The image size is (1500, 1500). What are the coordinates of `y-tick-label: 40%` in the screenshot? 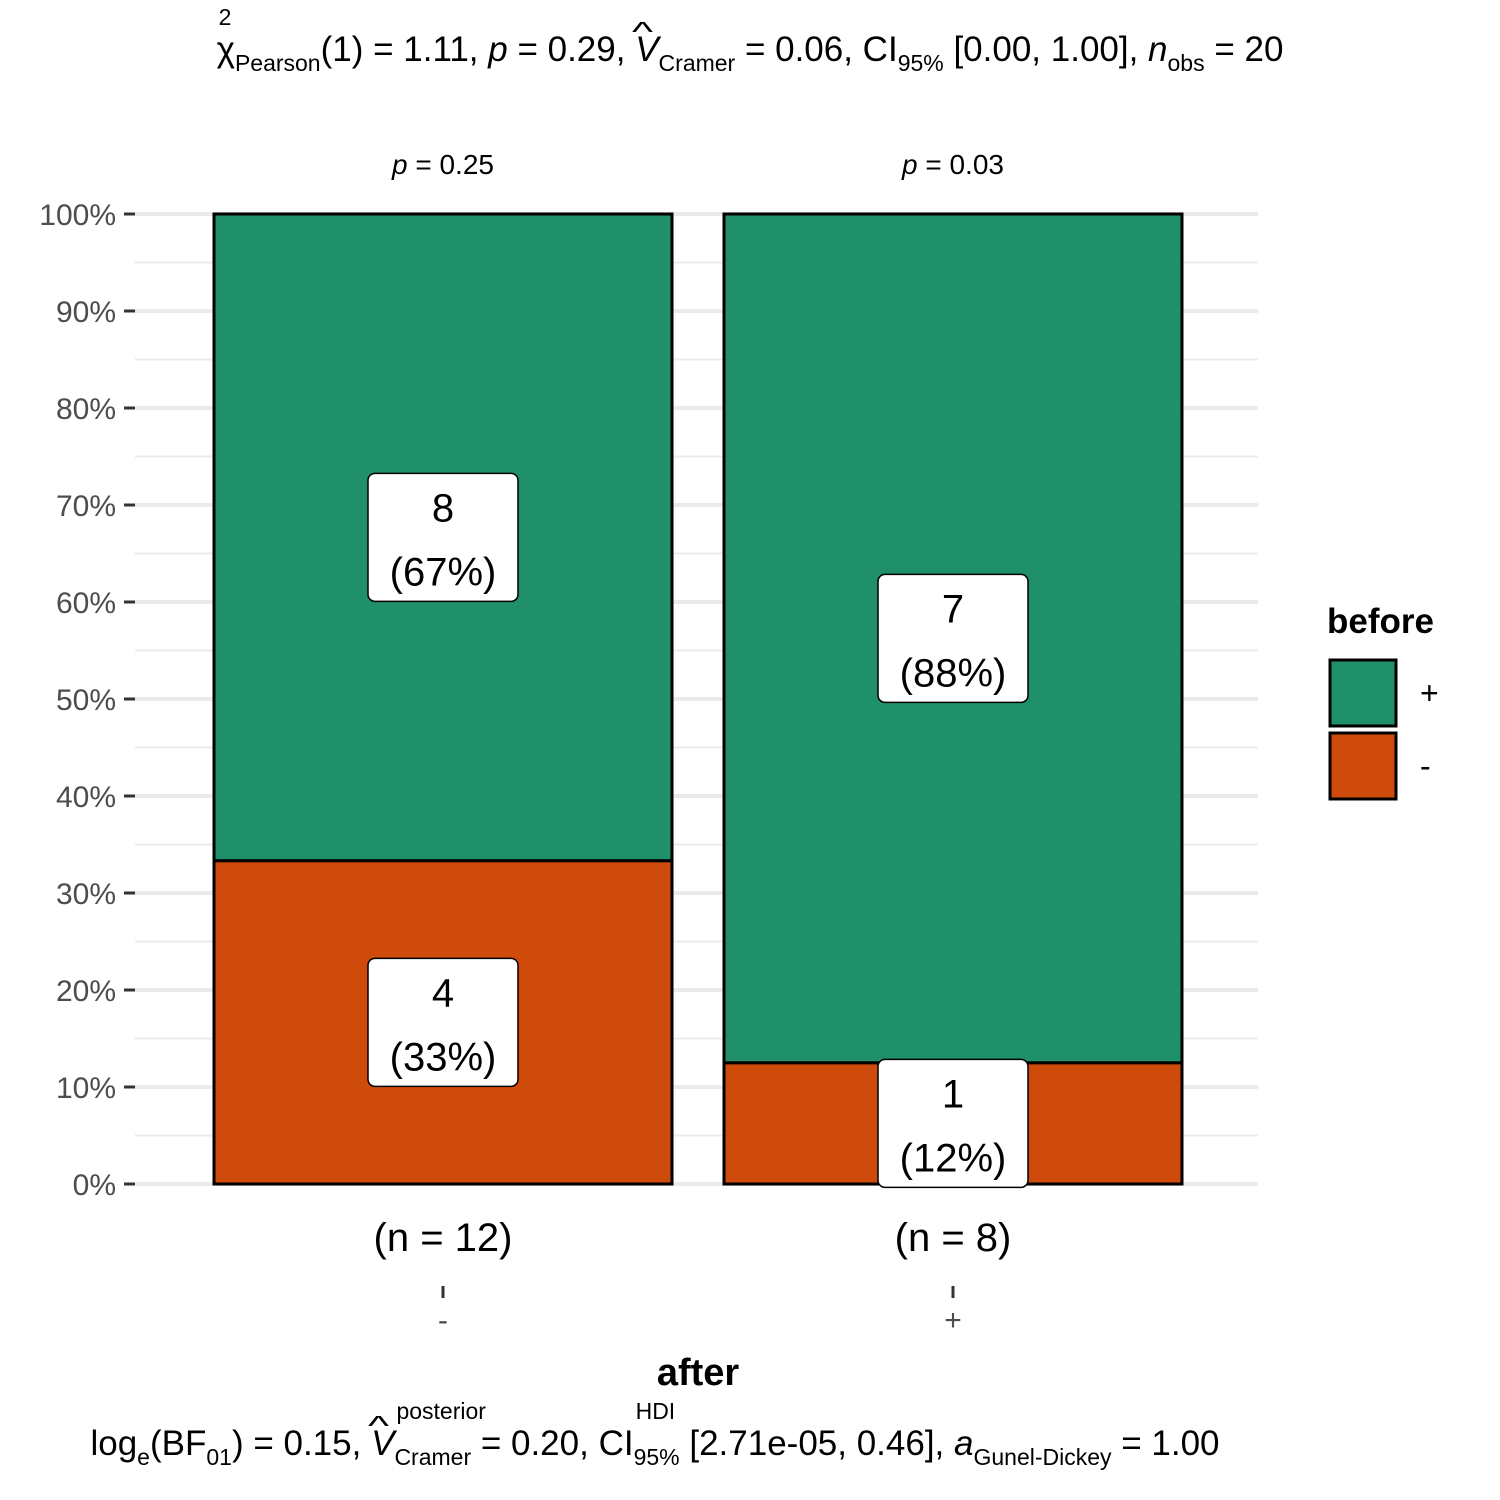 It's located at (86, 797).